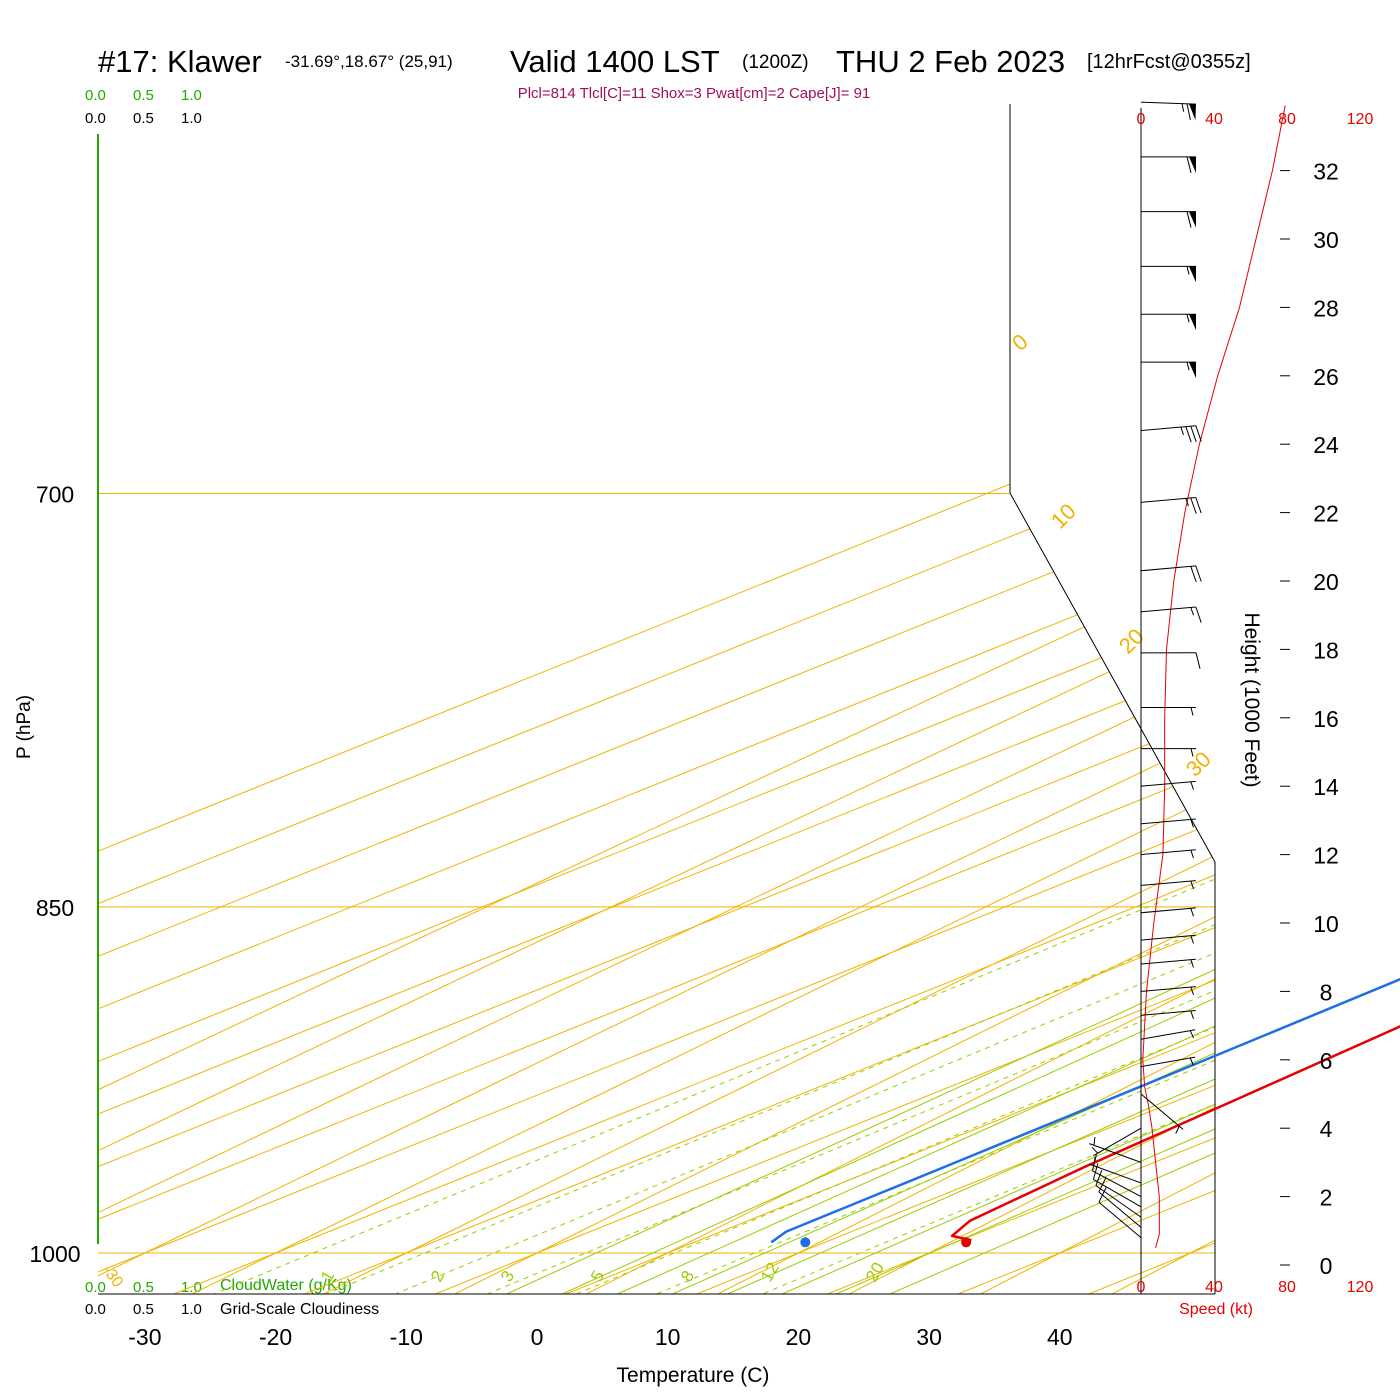  What do you see at coordinates (1326, 719) in the screenshot?
I see `height-tick-label: 16` at bounding box center [1326, 719].